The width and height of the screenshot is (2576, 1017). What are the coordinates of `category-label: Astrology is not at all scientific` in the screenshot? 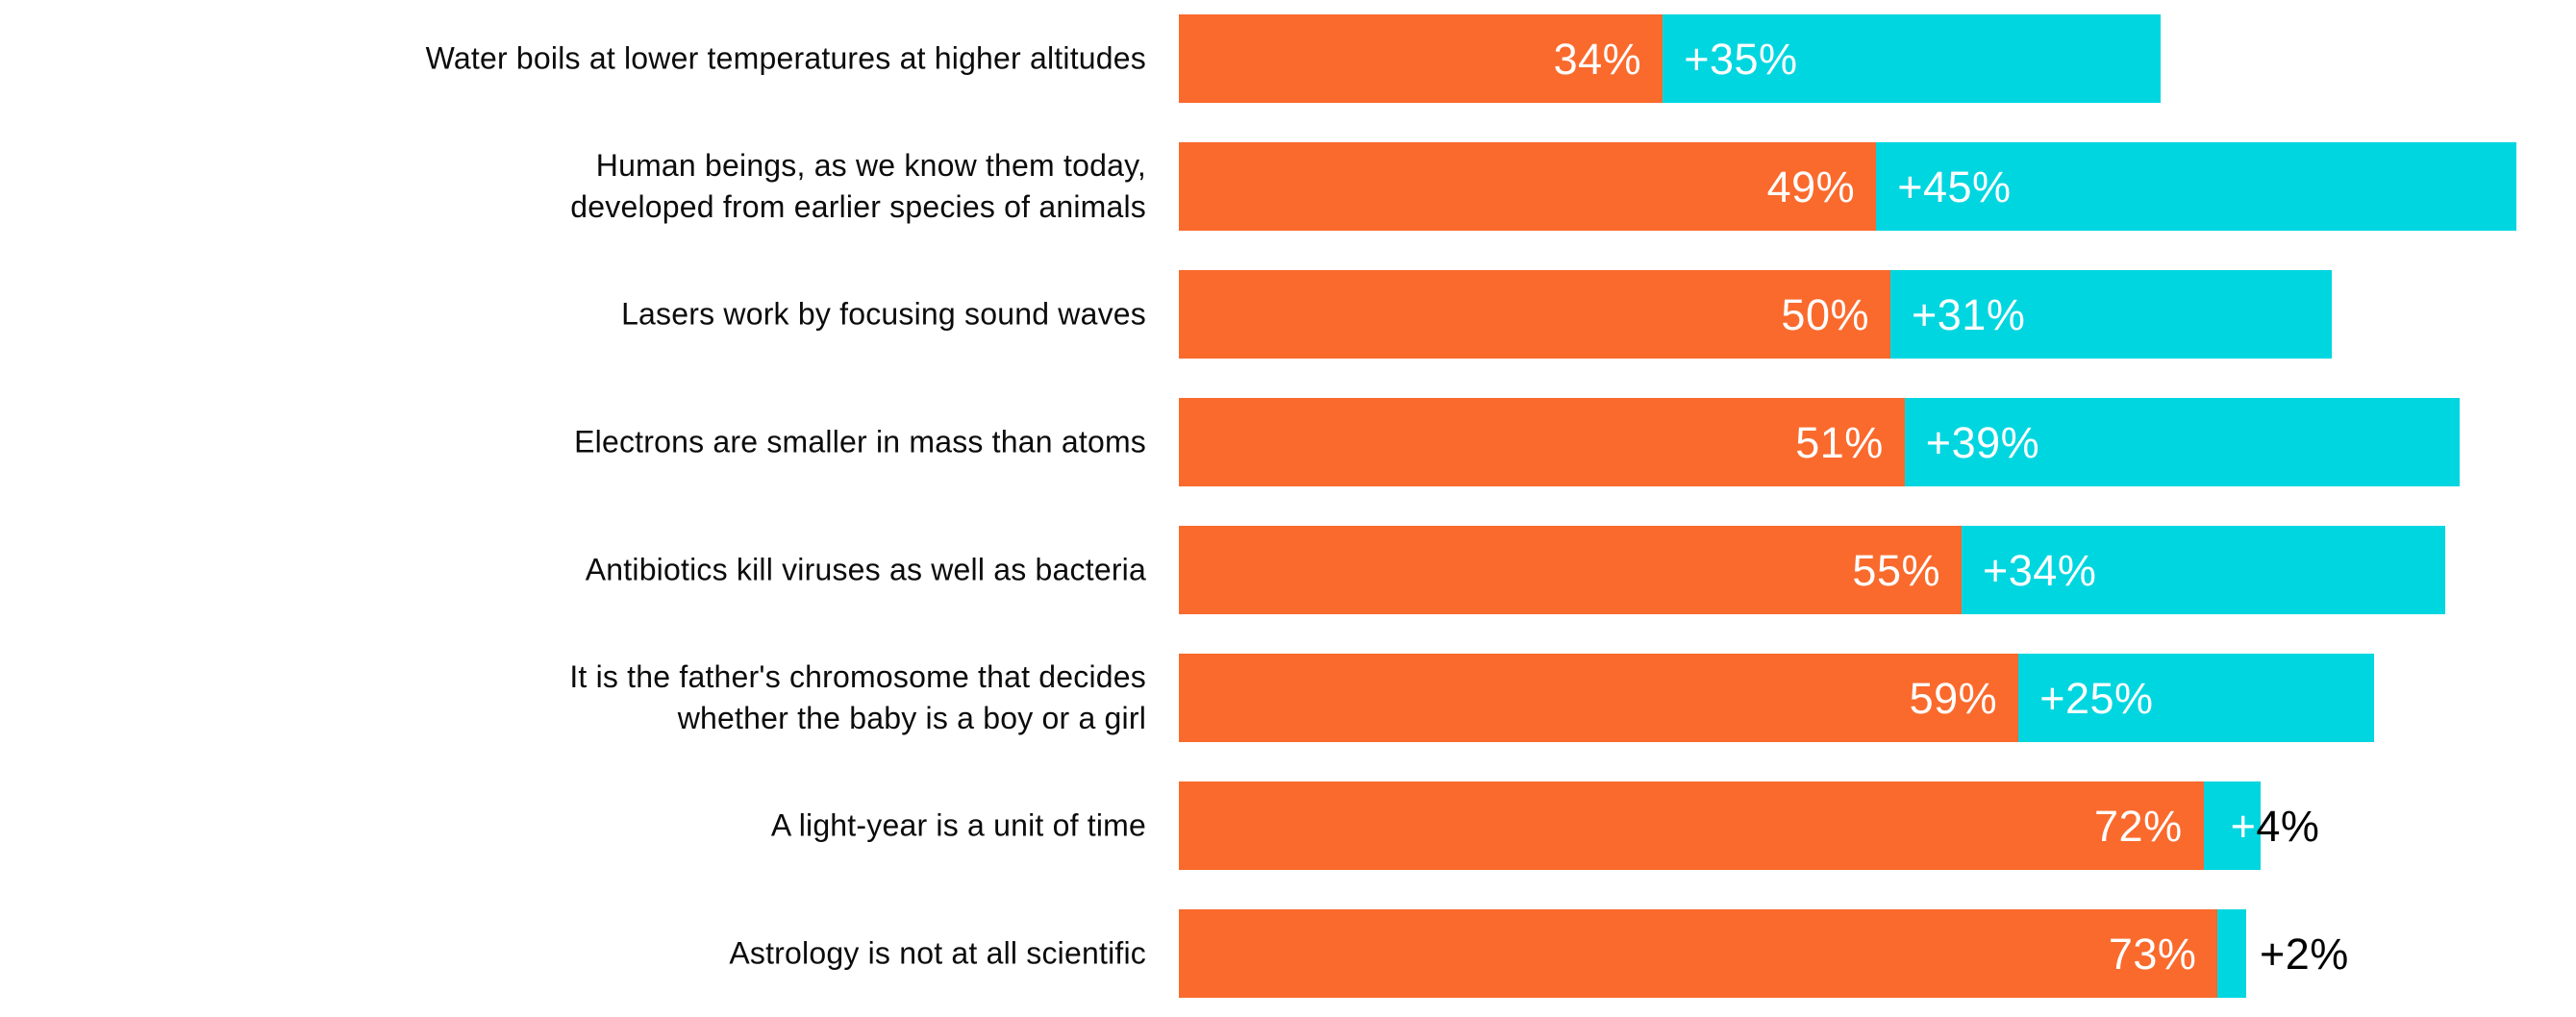 It's located at (937, 953).